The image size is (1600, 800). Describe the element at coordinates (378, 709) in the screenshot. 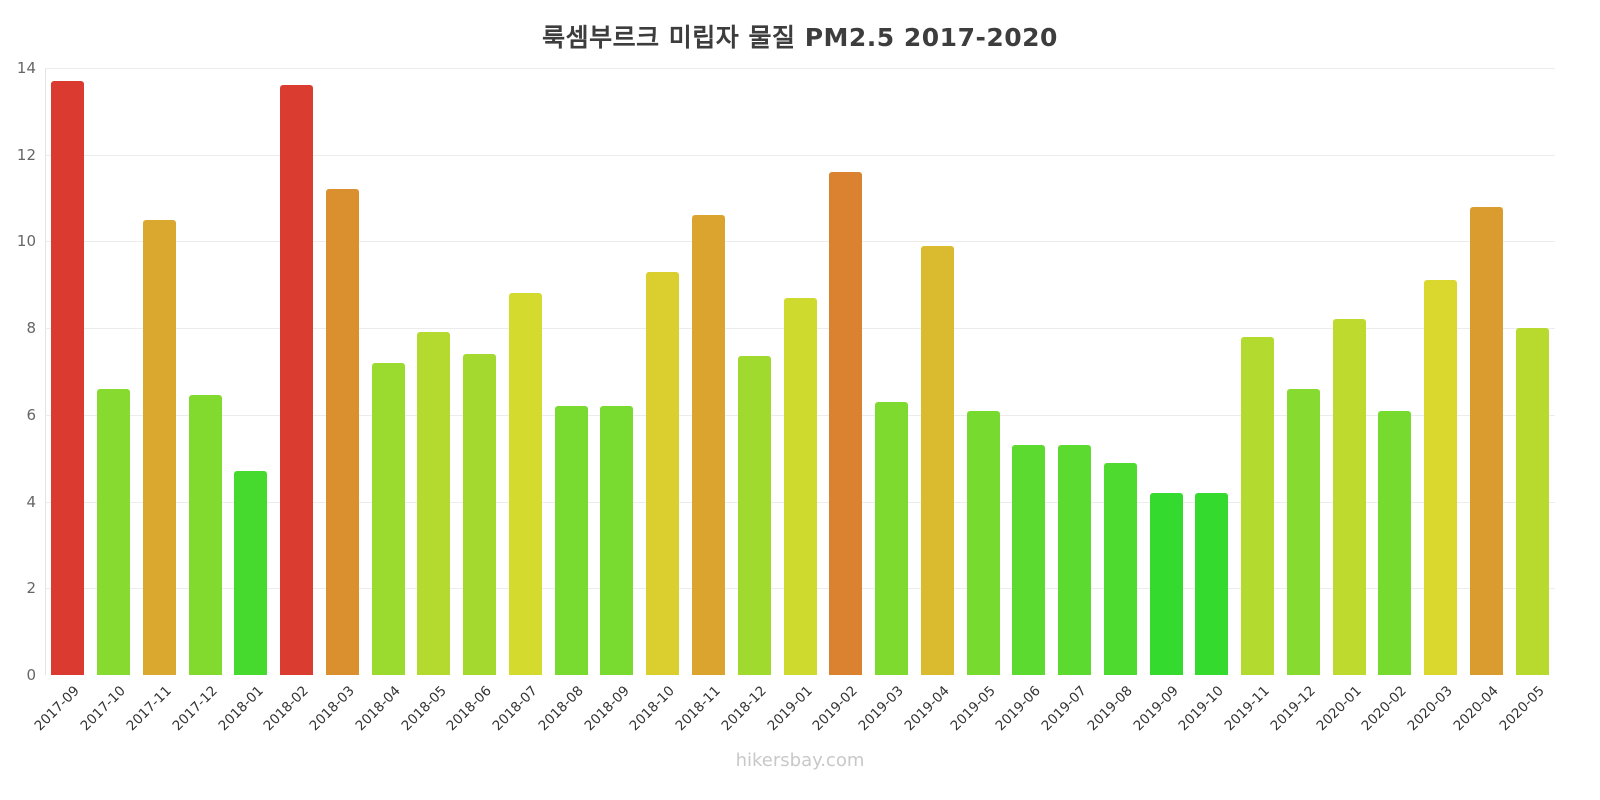

I see `x-tick-label-2018-04: 2018-04` at that location.